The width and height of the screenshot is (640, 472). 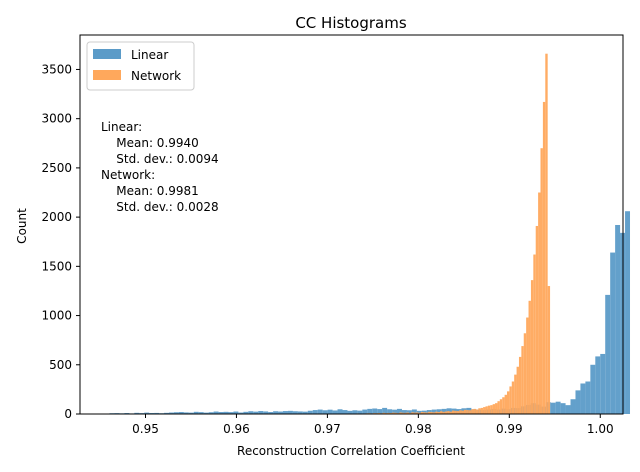 What do you see at coordinates (351, 23) in the screenshot?
I see `chart-title: CC Histograms` at bounding box center [351, 23].